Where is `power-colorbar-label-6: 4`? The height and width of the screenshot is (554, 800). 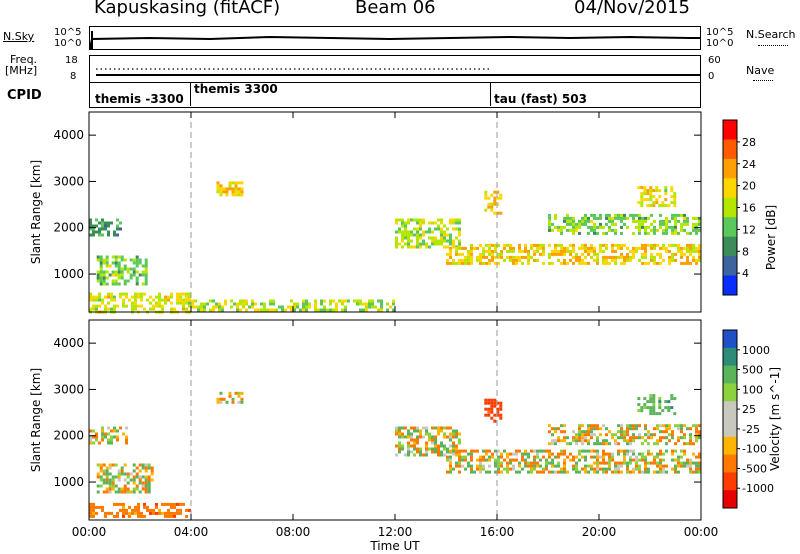
power-colorbar-label-6: 4 is located at coordinates (745, 273).